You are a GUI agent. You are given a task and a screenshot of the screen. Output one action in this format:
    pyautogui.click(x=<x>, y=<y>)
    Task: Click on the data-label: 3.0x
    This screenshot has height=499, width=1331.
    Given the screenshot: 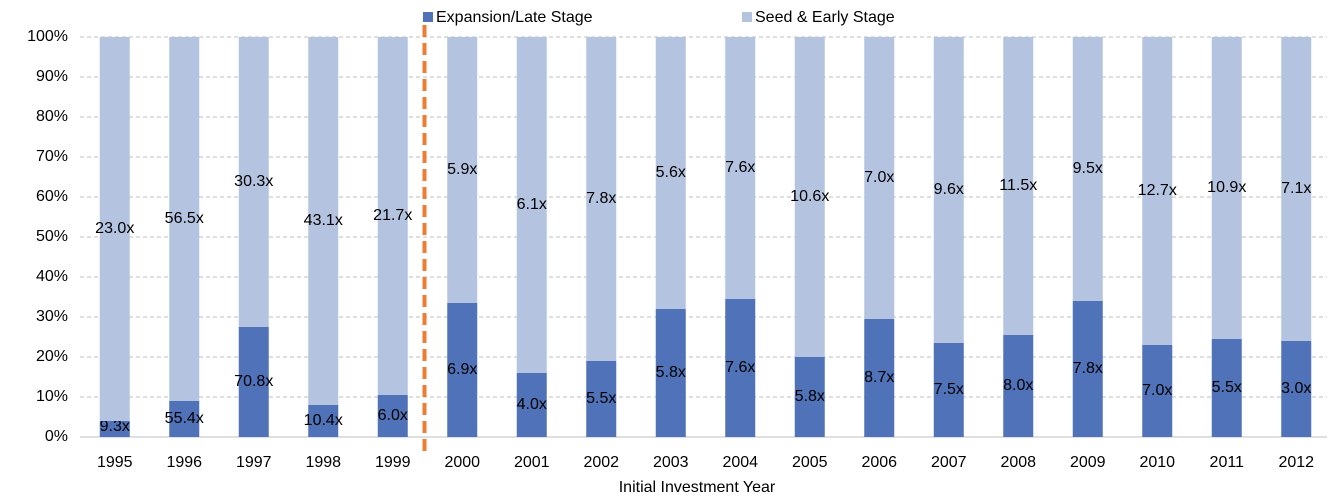 What is the action you would take?
    pyautogui.click(x=1296, y=388)
    